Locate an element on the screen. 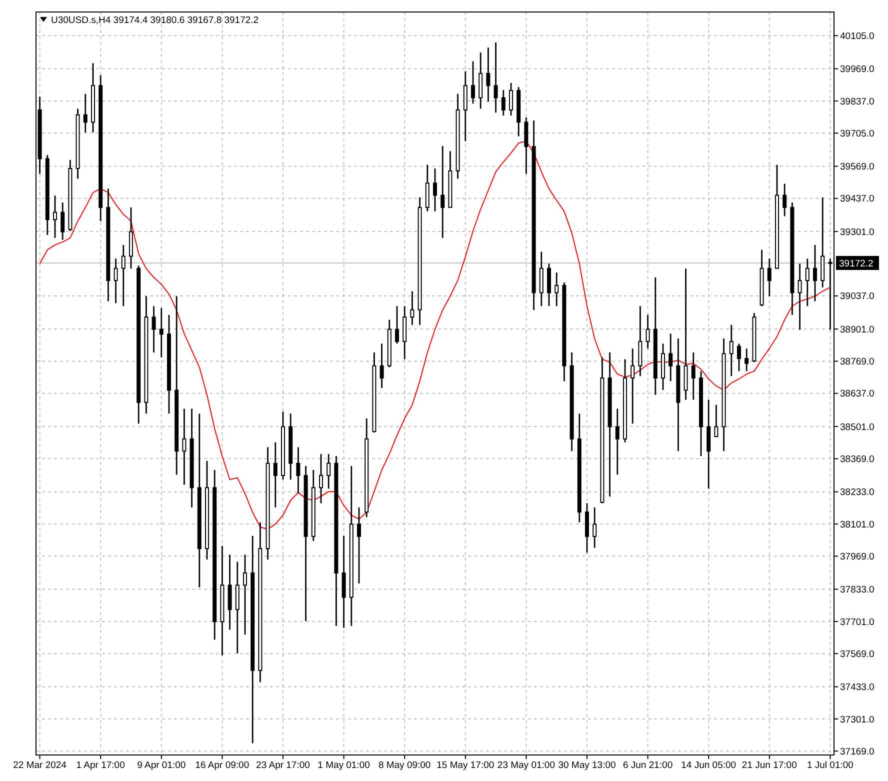 The width and height of the screenshot is (888, 781). y-tick-label: 39837.0 is located at coordinates (857, 102).